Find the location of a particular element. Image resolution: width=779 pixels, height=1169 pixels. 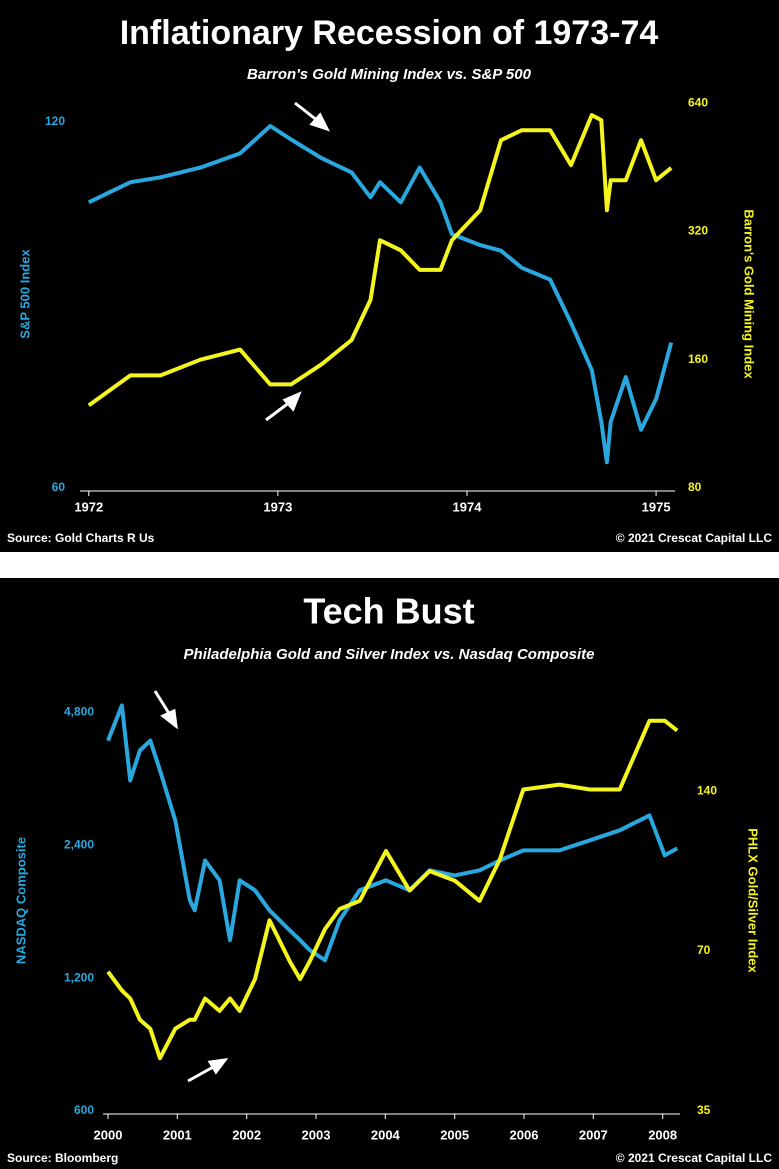

x-tick-label: 1973 is located at coordinates (277, 506).